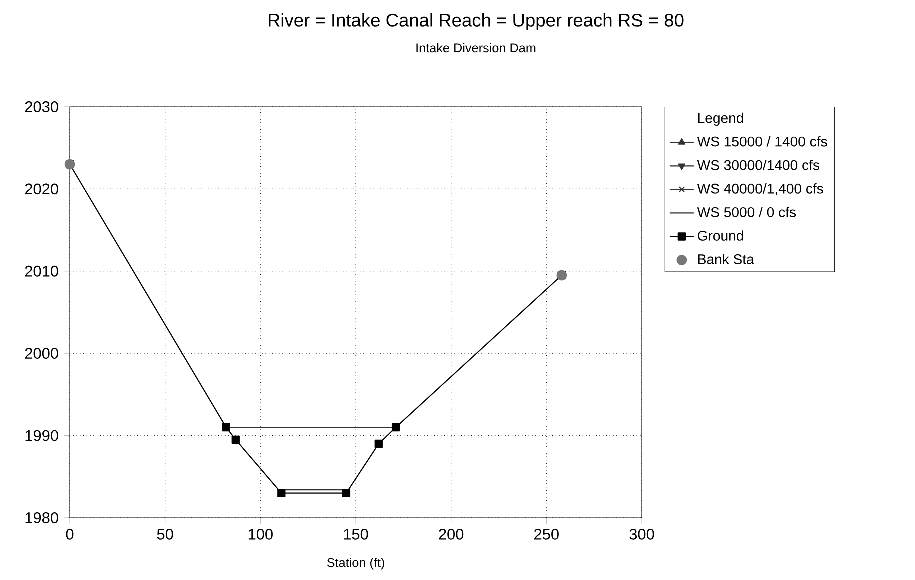 This screenshot has width=915, height=580. What do you see at coordinates (476, 22) in the screenshot?
I see `chart-title: River = Intake Canal Reach = Upper reach RS = 80` at bounding box center [476, 22].